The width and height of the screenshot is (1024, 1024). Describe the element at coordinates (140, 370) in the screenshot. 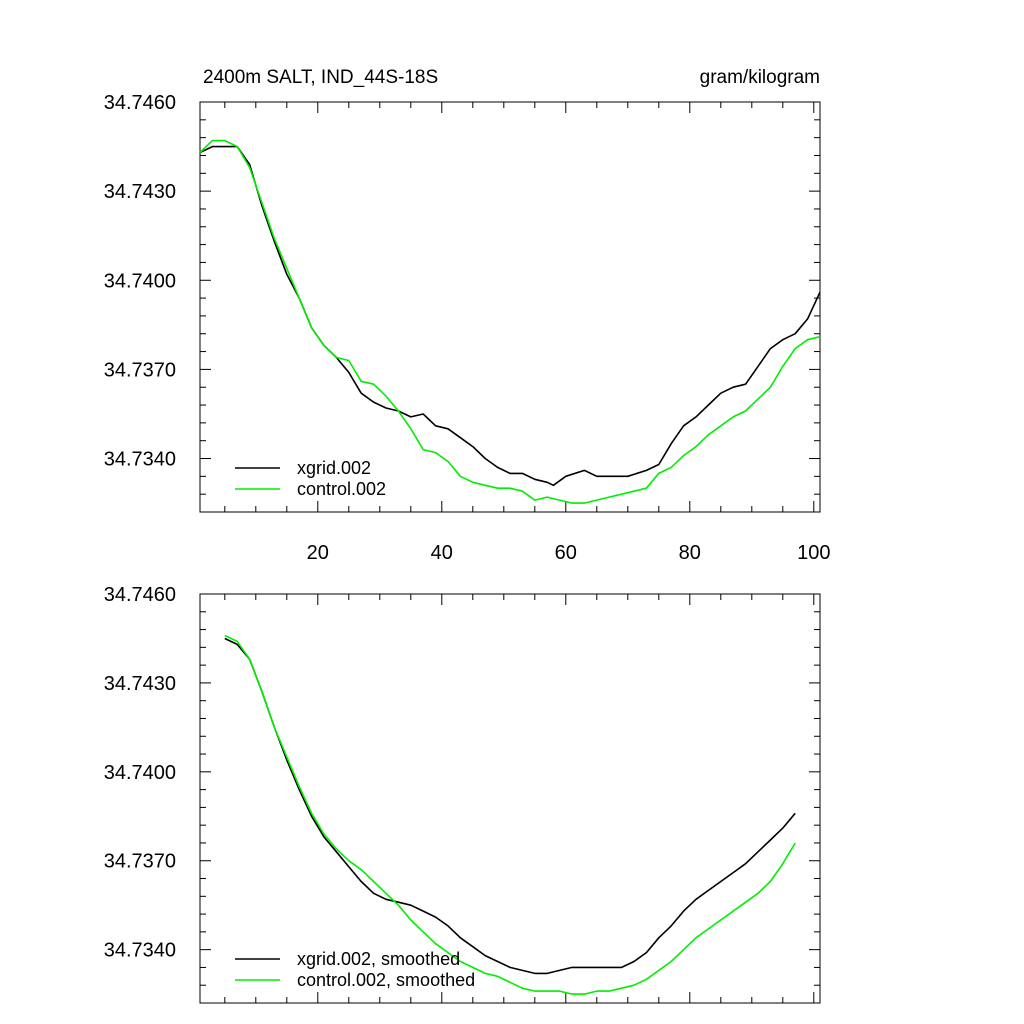

I see `top-y-tick-label: 34.7370` at that location.